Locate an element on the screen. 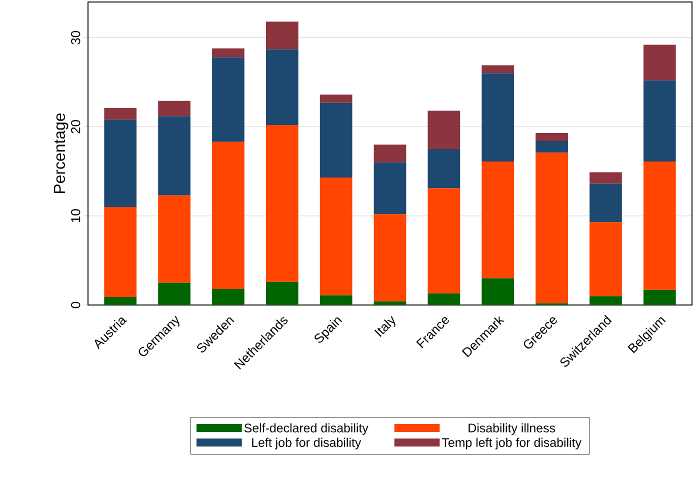  x-tick-label: Italy is located at coordinates (385, 326).